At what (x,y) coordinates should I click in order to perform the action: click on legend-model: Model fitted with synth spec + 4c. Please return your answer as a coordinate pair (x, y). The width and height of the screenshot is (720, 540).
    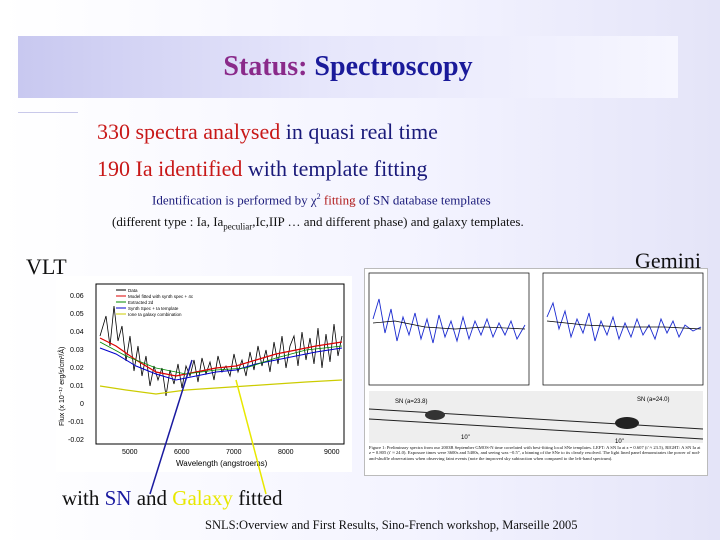
    Looking at the image, I should click on (161, 296).